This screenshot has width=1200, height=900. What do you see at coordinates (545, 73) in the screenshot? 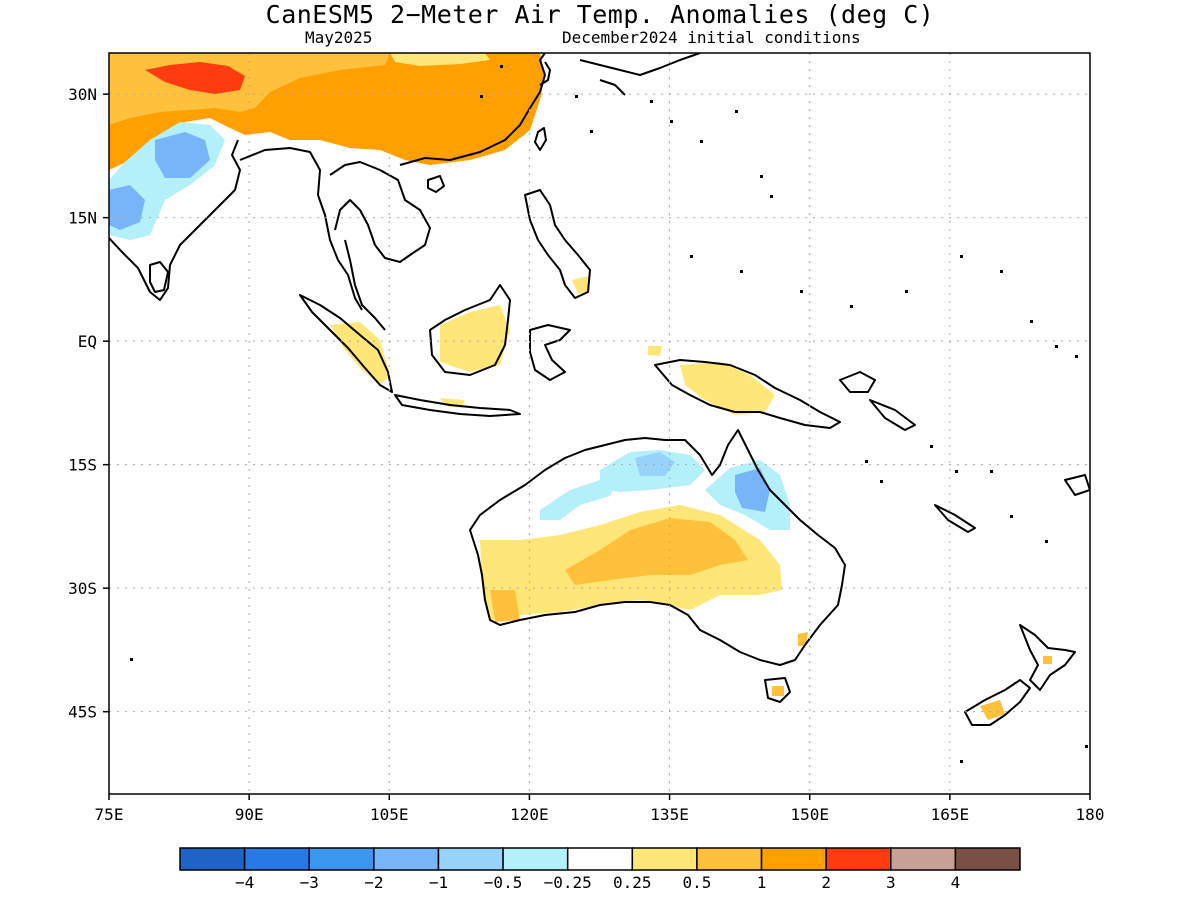
I see `coast-korea` at bounding box center [545, 73].